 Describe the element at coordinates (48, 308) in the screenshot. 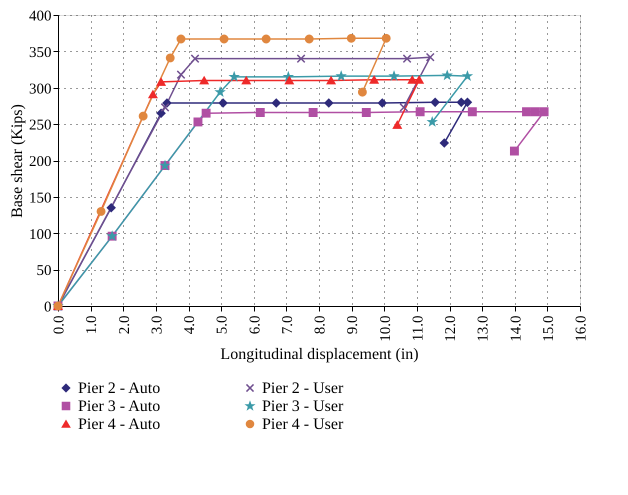

I see `y-tick-label: 0` at that location.